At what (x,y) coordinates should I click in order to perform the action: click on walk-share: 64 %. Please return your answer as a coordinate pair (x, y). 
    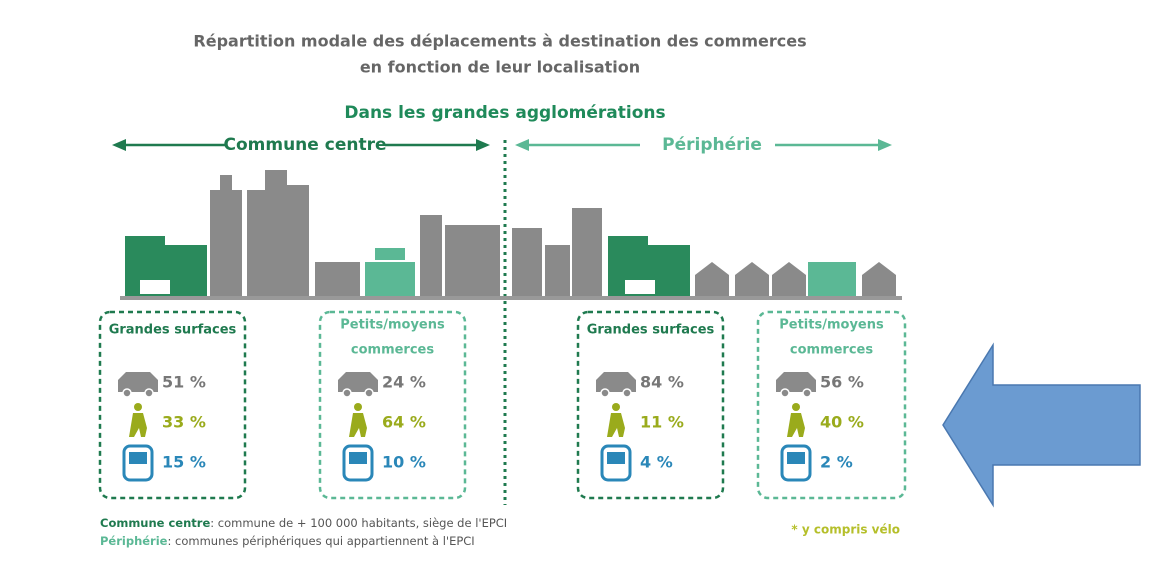
    Looking at the image, I should click on (404, 422).